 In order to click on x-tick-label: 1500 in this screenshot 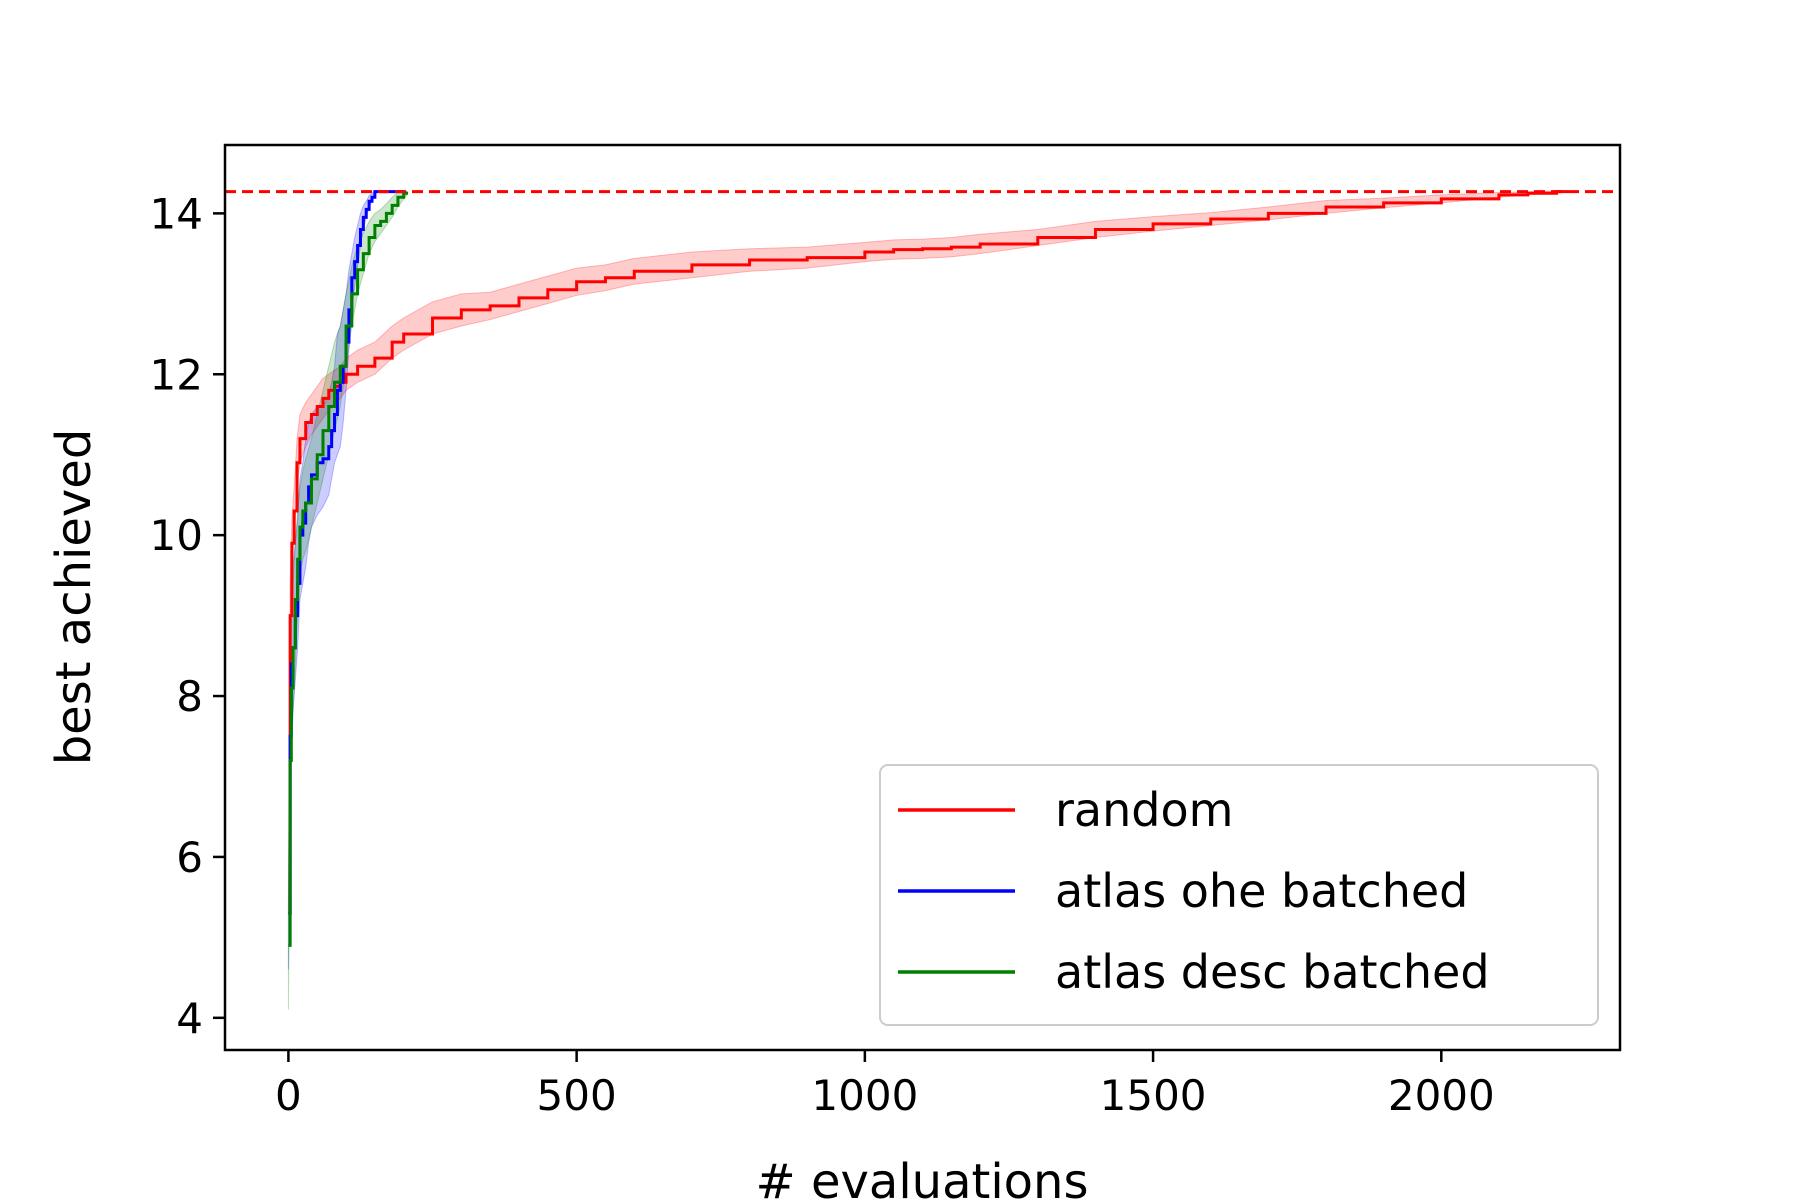, I will do `click(1153, 1095)`.